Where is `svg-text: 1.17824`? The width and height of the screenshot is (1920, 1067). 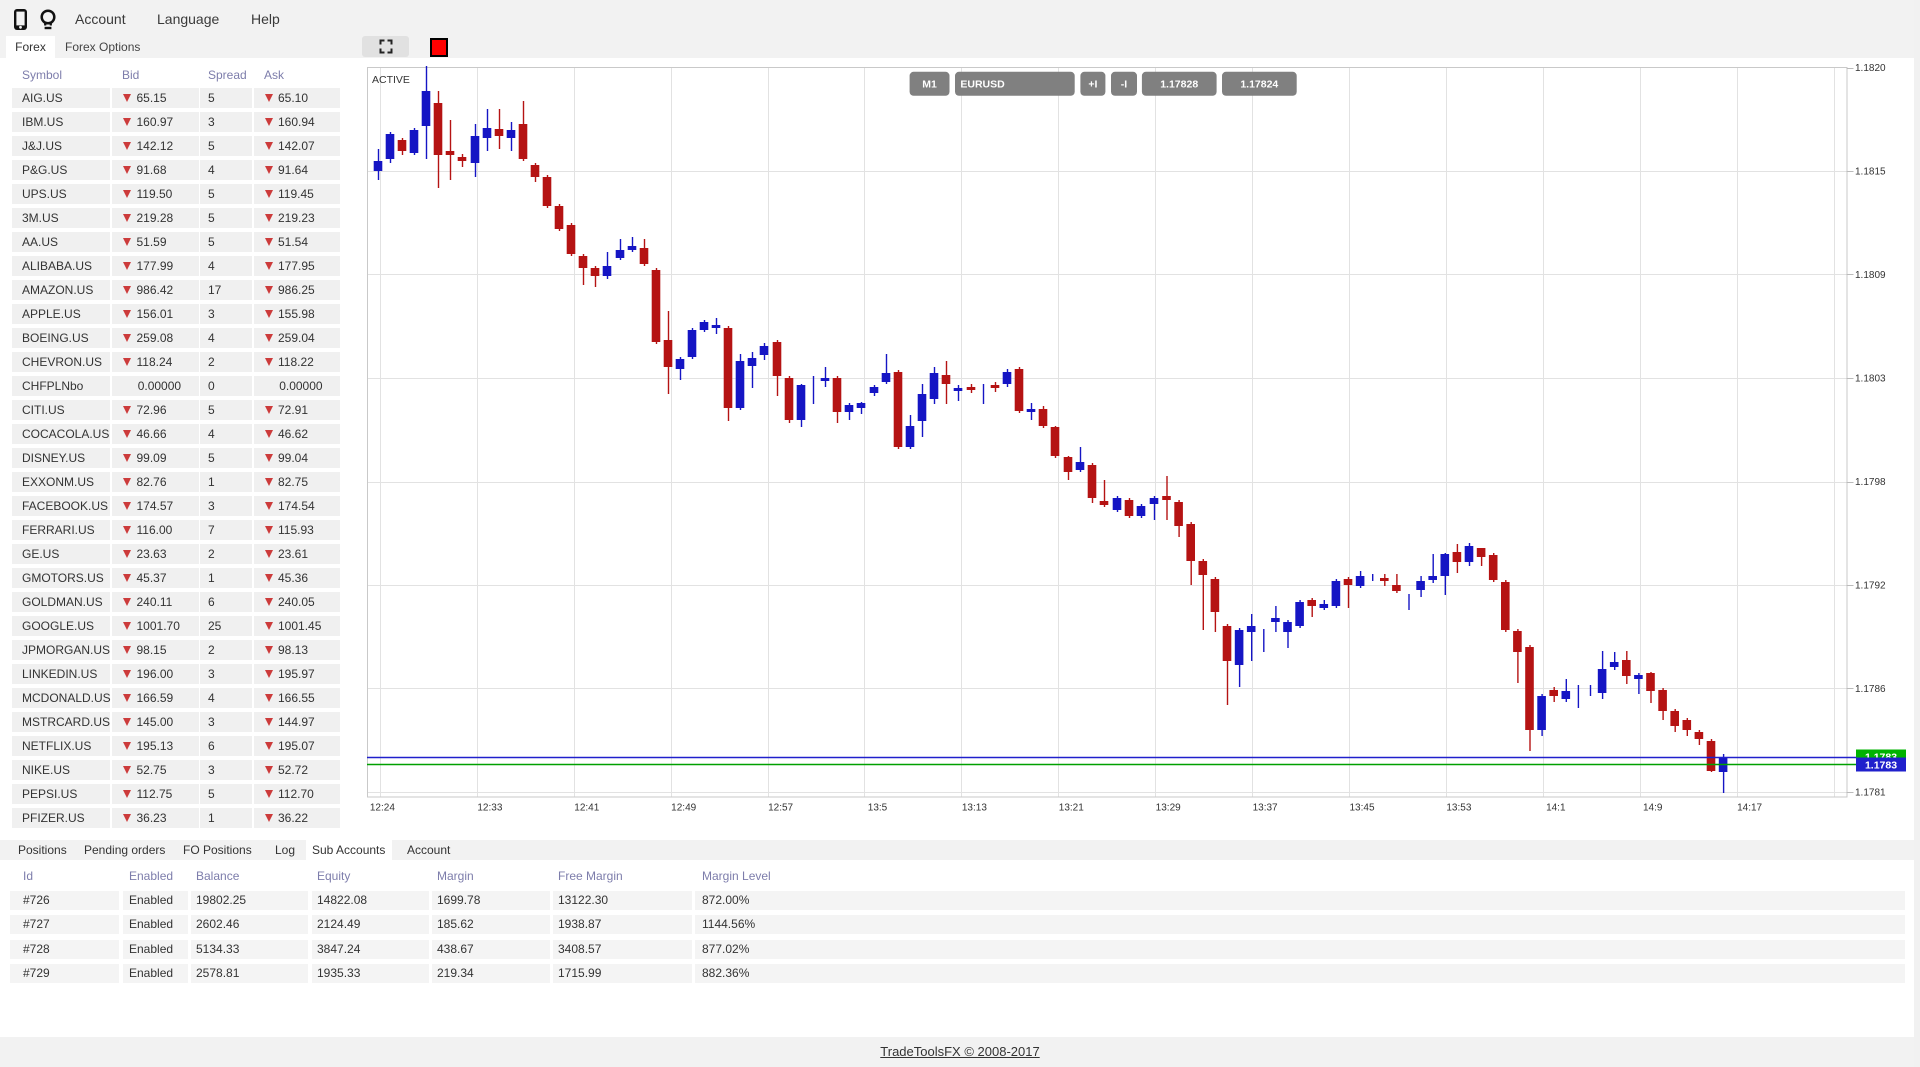
svg-text: 1.17824 is located at coordinates (1259, 85).